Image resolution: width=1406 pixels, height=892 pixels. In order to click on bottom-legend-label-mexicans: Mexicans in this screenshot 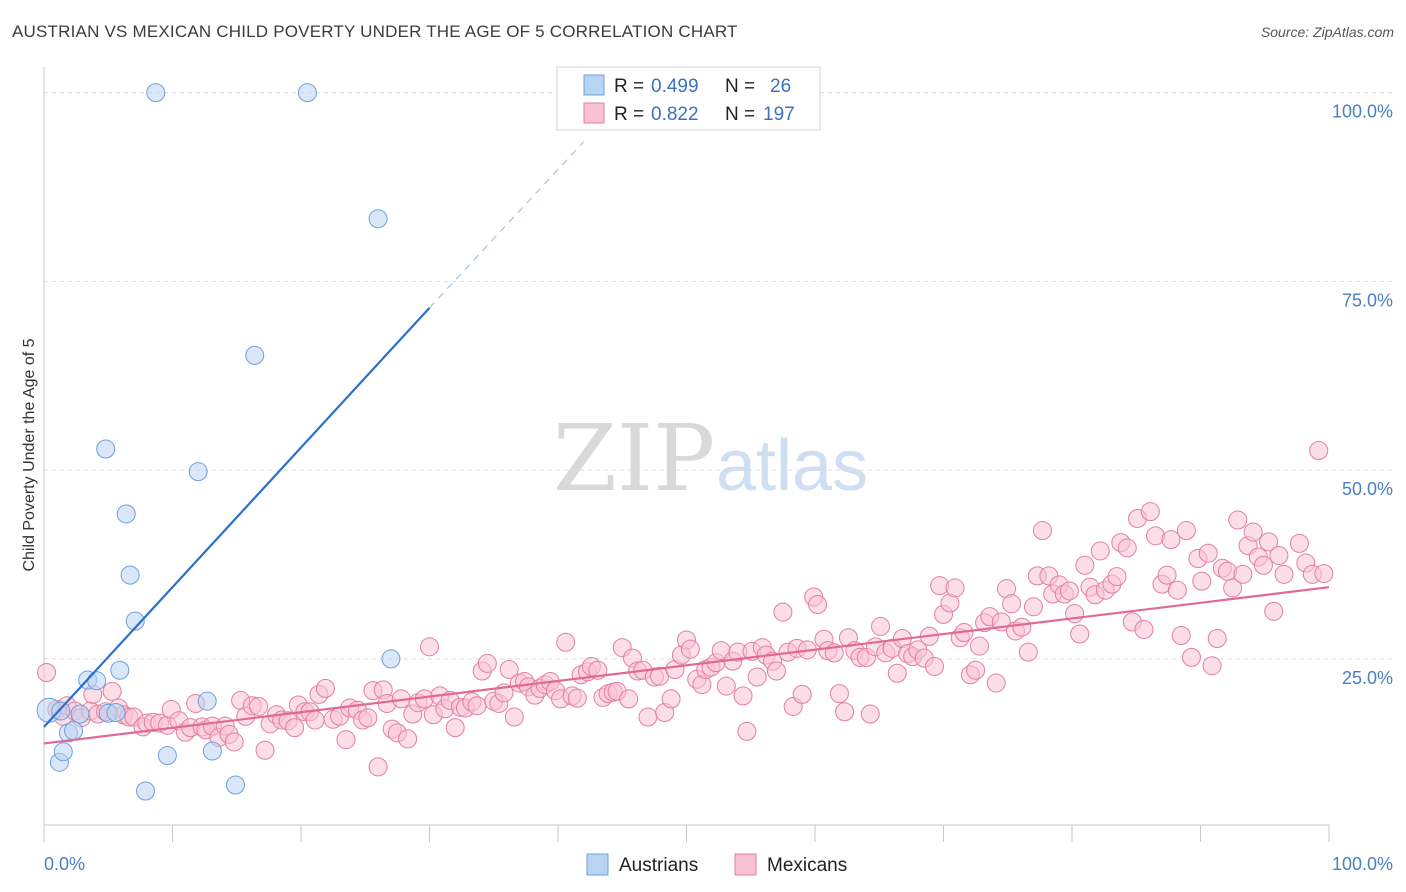, I will do `click(807, 865)`.